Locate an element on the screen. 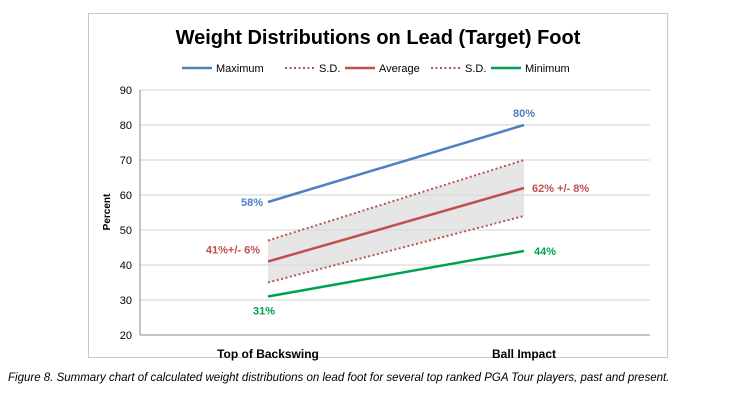  sd-band-area is located at coordinates (396, 221).